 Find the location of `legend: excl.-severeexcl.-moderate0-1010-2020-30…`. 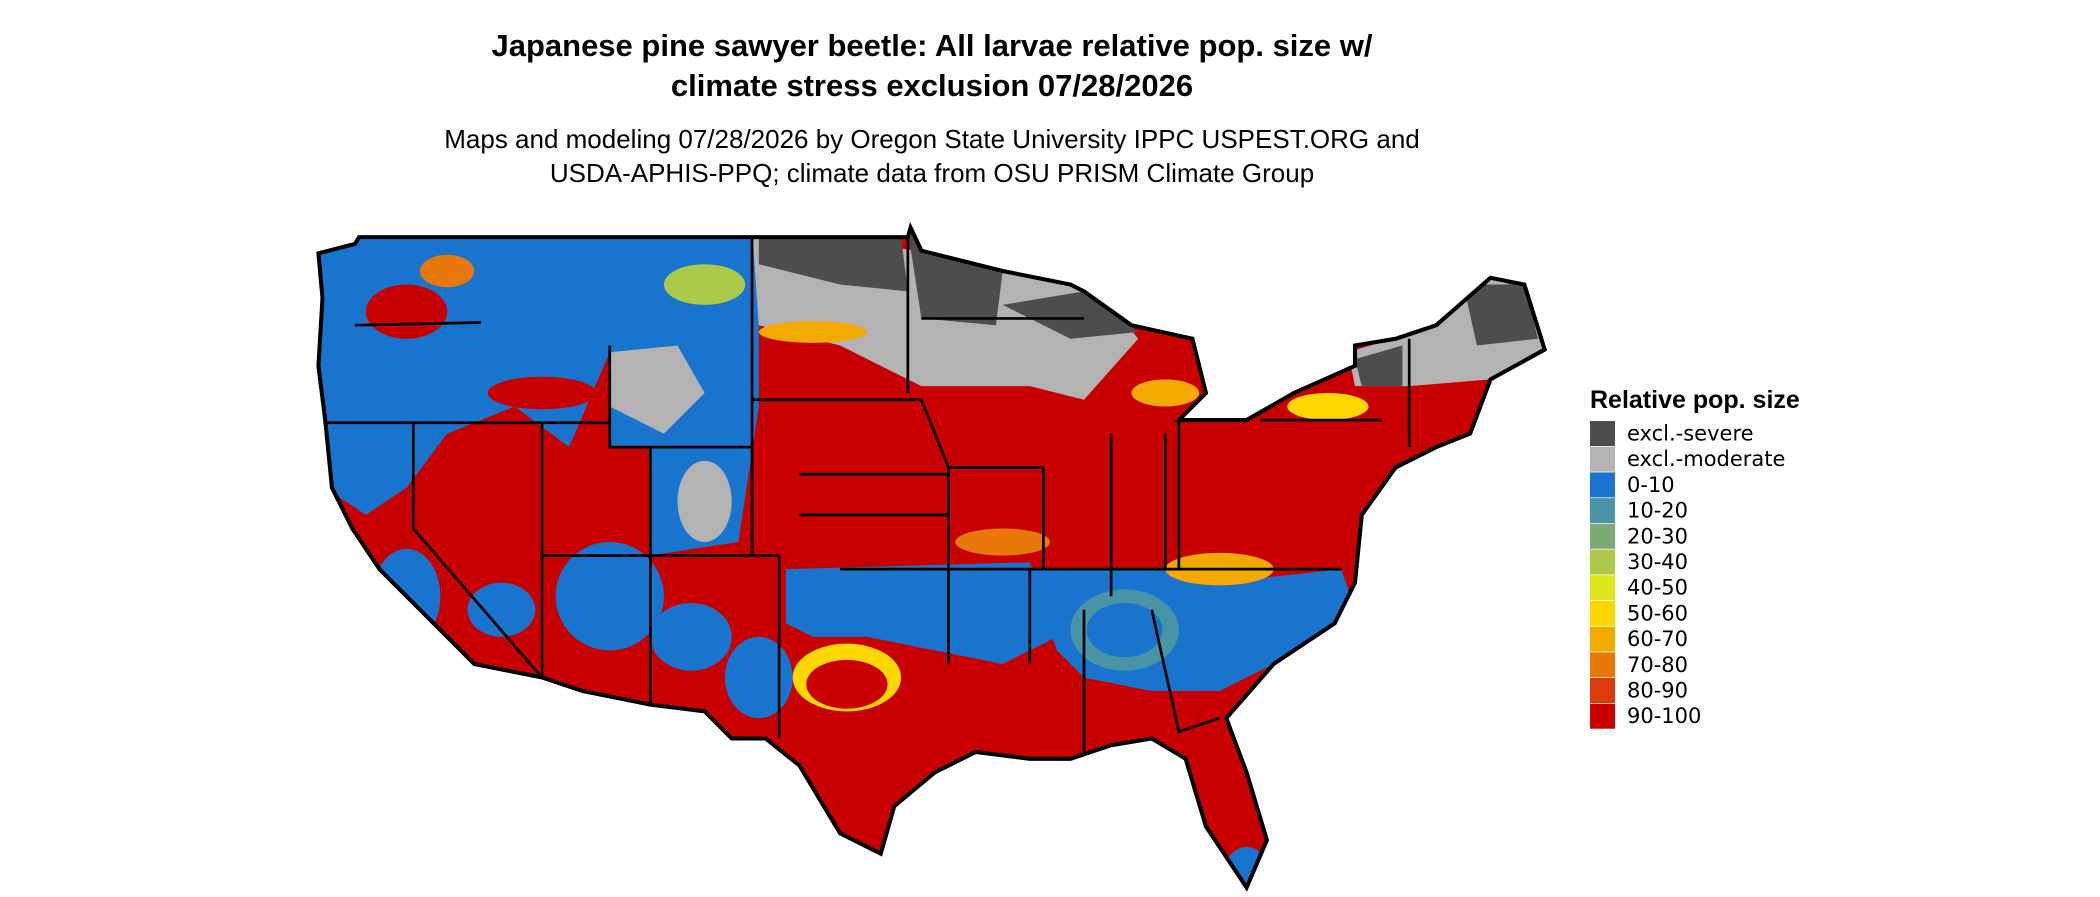

legend: excl.-severeexcl.-moderate0-1010-2020-30… is located at coordinates (1687, 575).